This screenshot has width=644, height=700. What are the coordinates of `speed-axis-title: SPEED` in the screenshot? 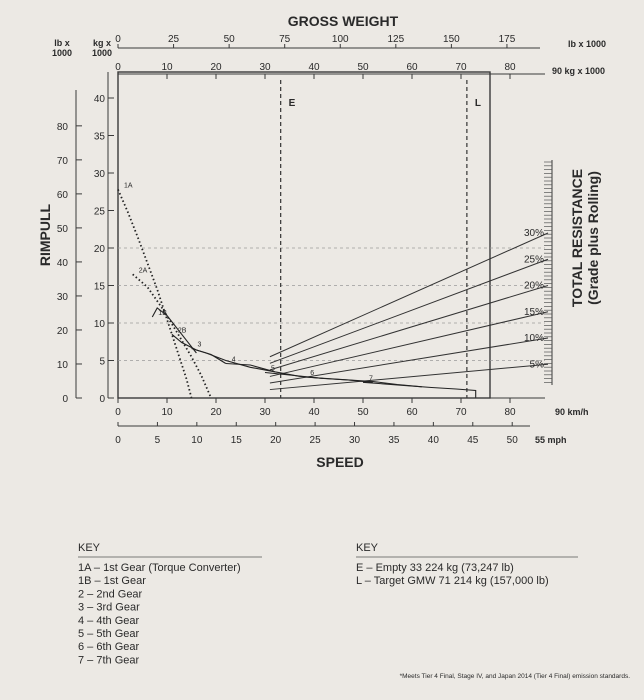 It's located at (339, 462).